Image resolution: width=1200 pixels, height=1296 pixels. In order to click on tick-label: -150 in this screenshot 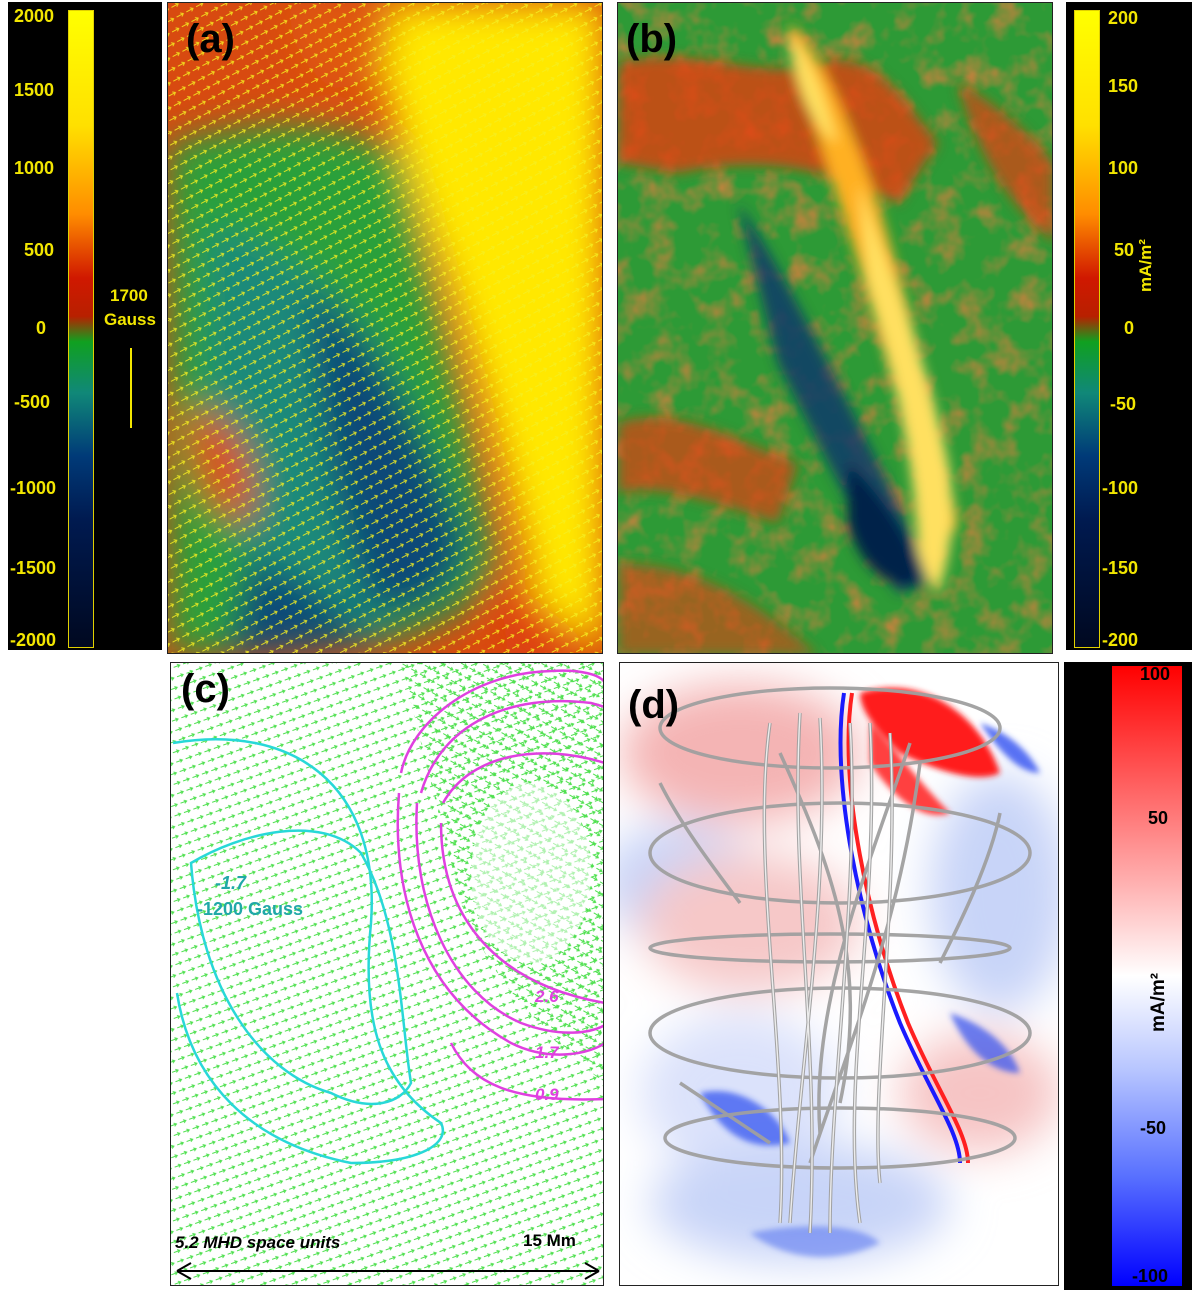, I will do `click(1120, 568)`.